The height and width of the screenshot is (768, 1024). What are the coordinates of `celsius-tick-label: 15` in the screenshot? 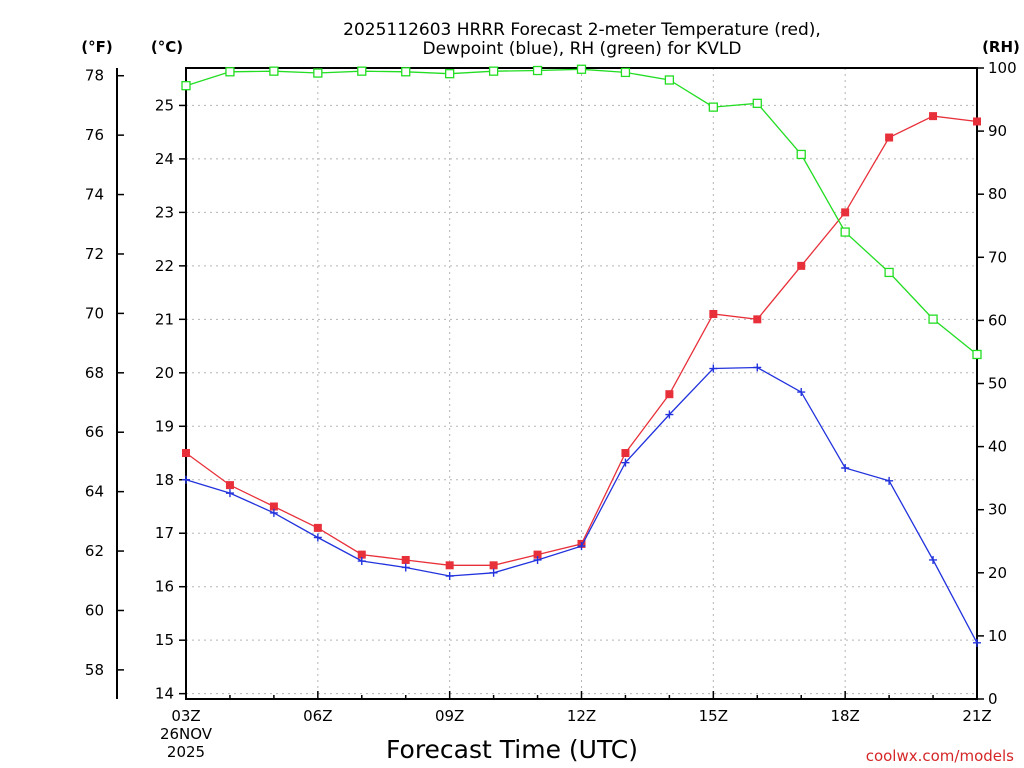 It's located at (164, 640).